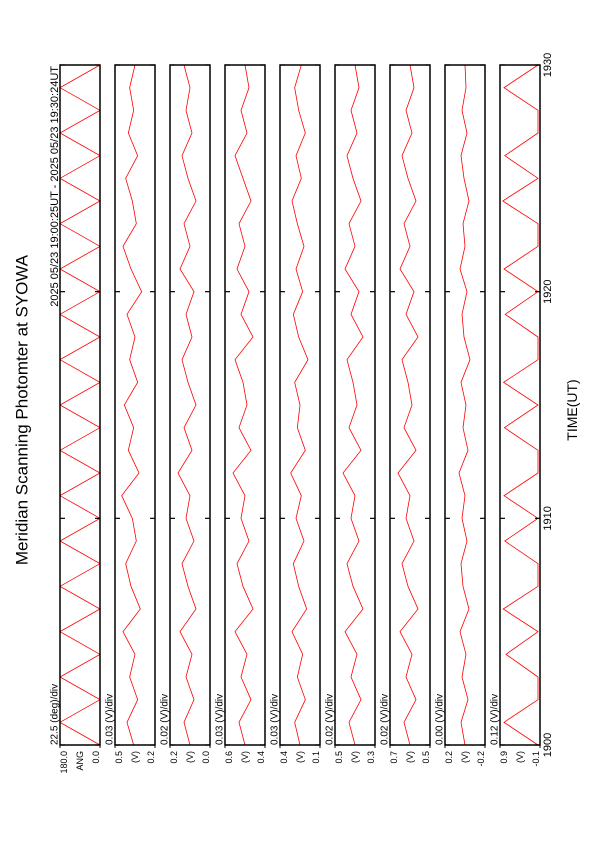 The height and width of the screenshot is (842, 595). Describe the element at coordinates (572, 409) in the screenshot. I see `x-axis-label: TIME(UT)` at that location.